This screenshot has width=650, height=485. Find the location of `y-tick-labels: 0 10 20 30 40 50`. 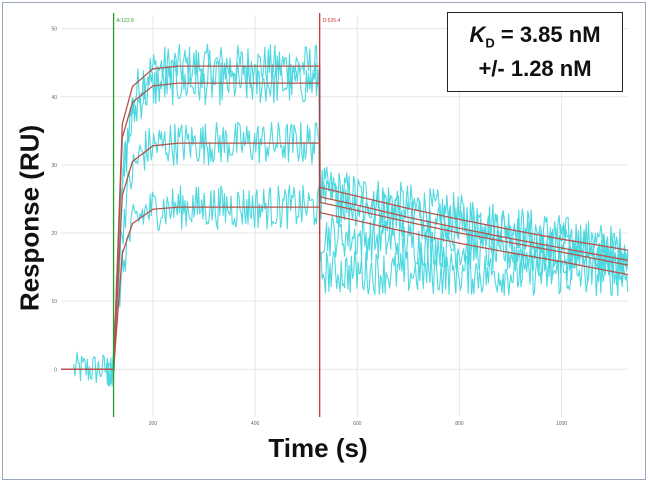

y-tick-labels: 0 10 20 30 40 50 is located at coordinates (54, 200).